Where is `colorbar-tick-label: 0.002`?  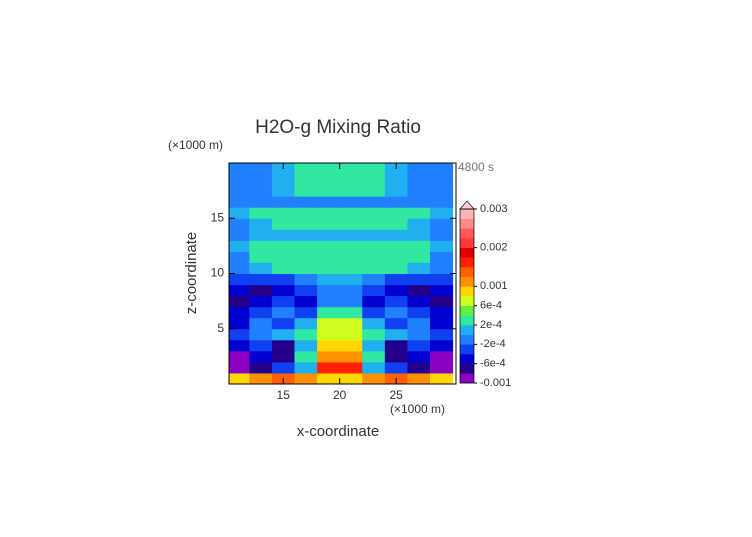
colorbar-tick-label: 0.002 is located at coordinates (494, 248).